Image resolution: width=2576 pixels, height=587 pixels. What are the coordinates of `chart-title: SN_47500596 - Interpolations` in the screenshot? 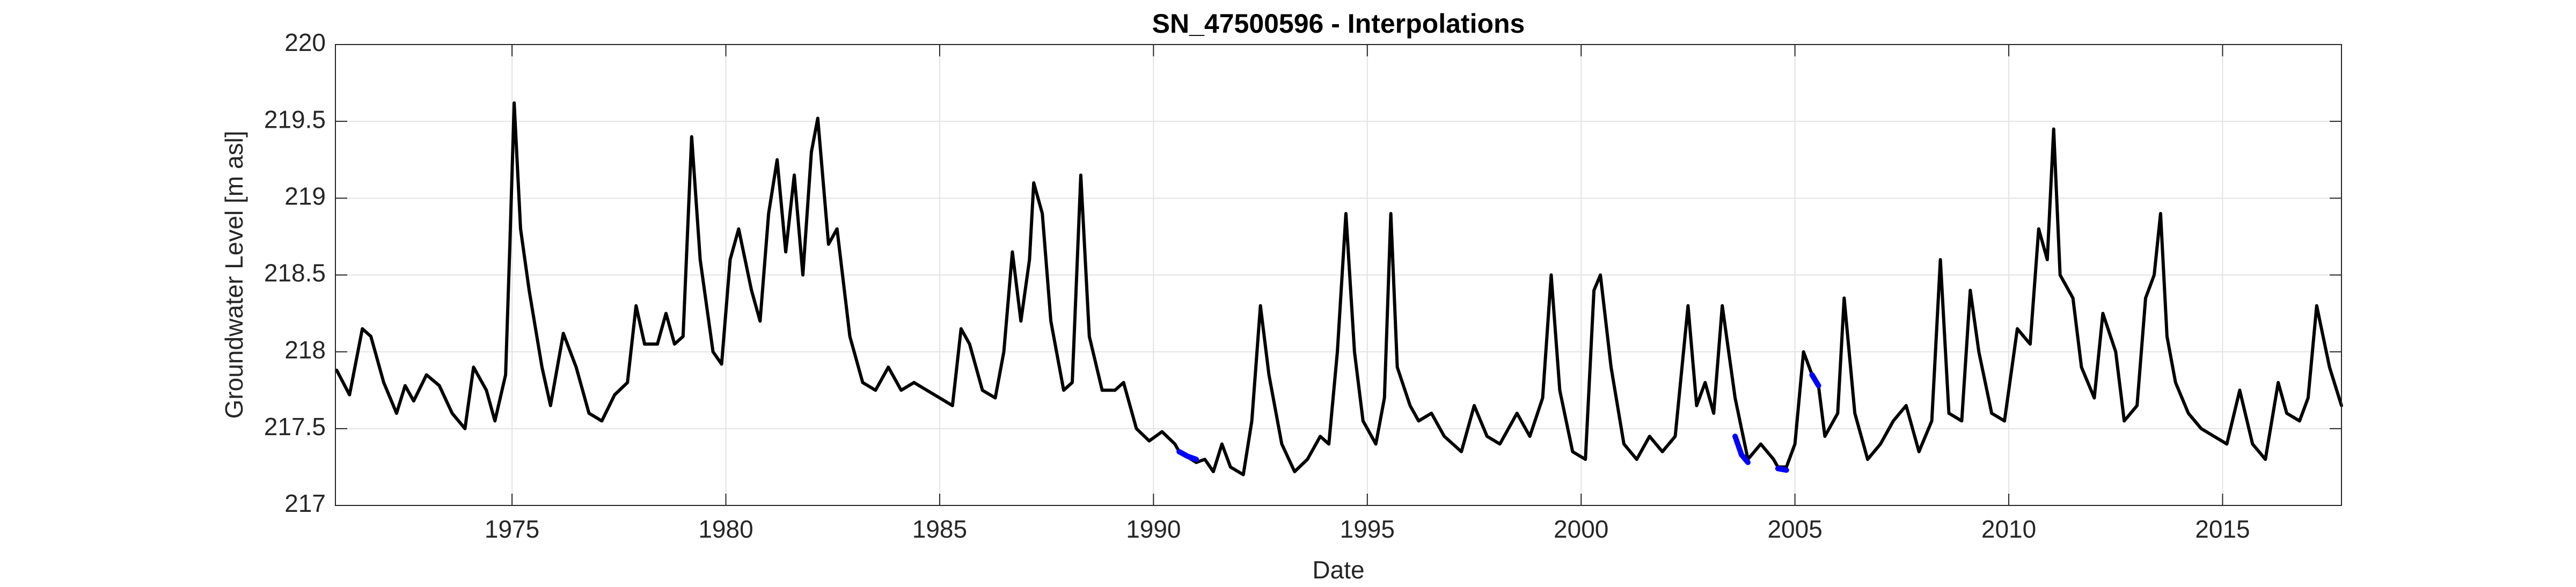 It's located at (1338, 24).